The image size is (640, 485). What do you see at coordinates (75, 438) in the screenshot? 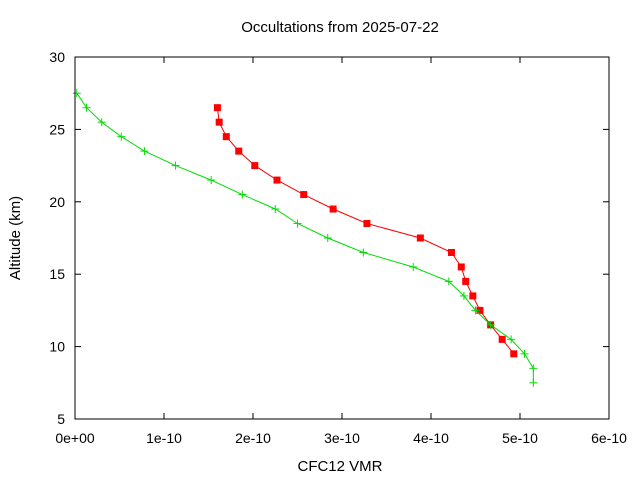
I see `x-tick-label: 0e+00` at bounding box center [75, 438].